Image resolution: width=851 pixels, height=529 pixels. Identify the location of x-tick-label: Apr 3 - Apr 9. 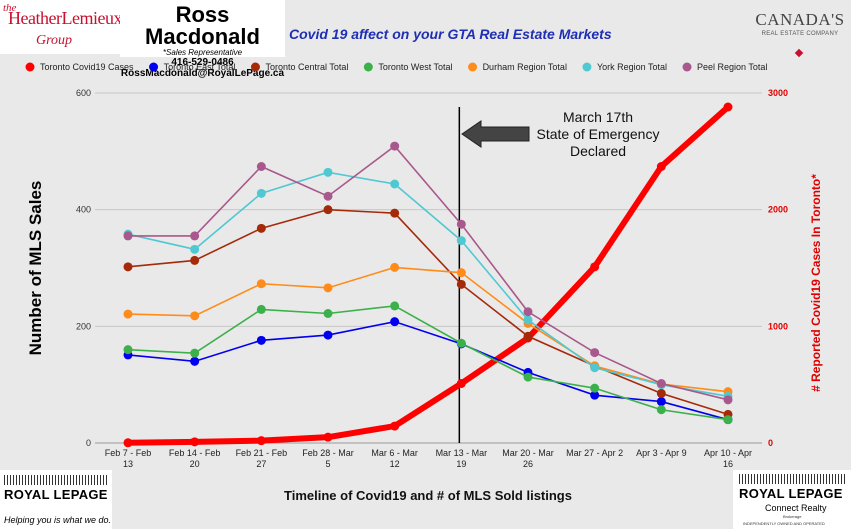
(661, 453).